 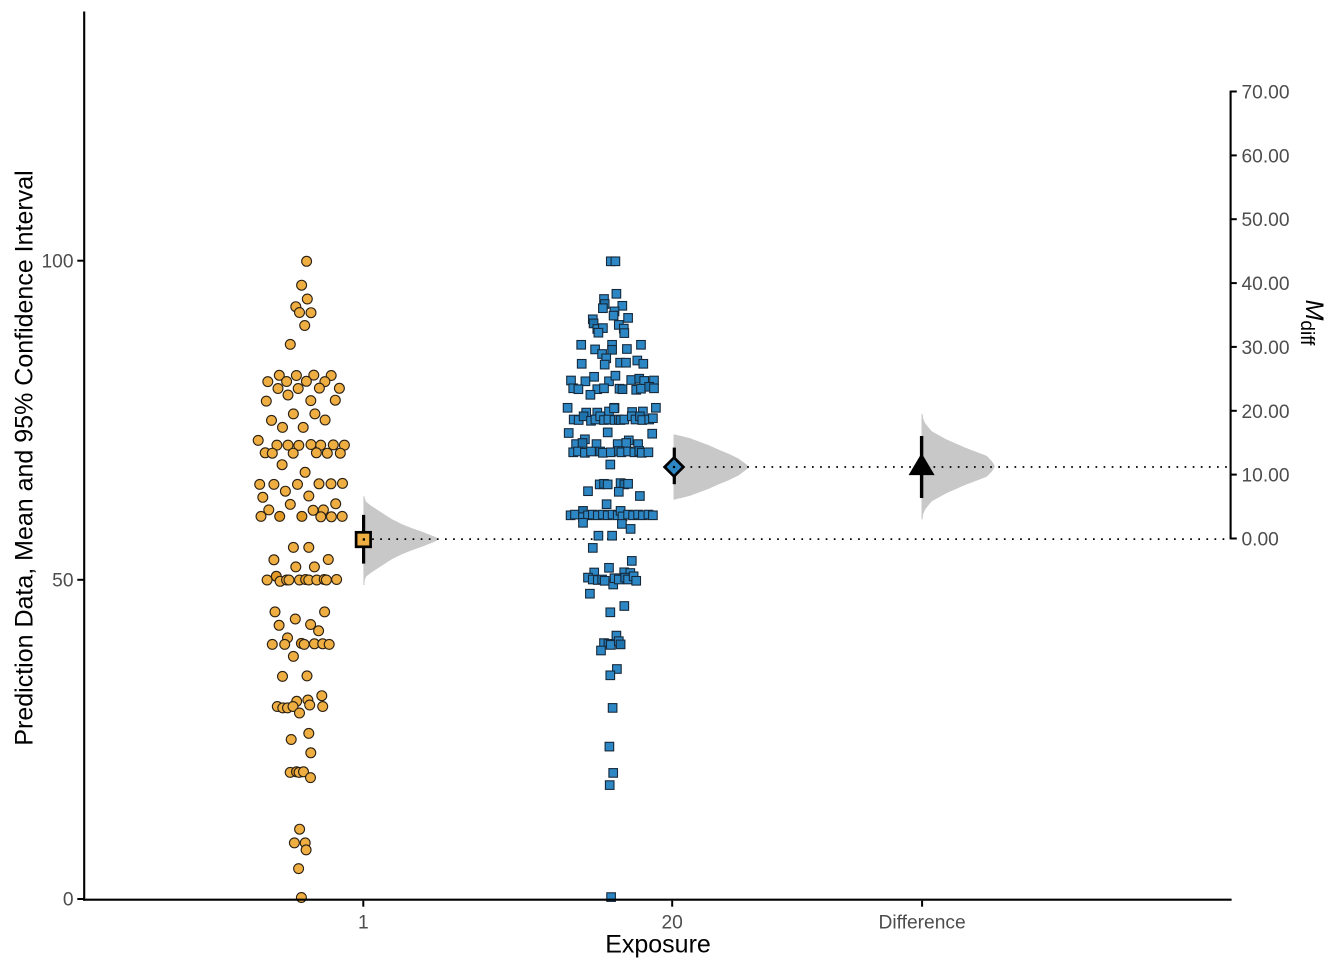 I want to click on svg-text: Exposure, so click(x=658, y=945).